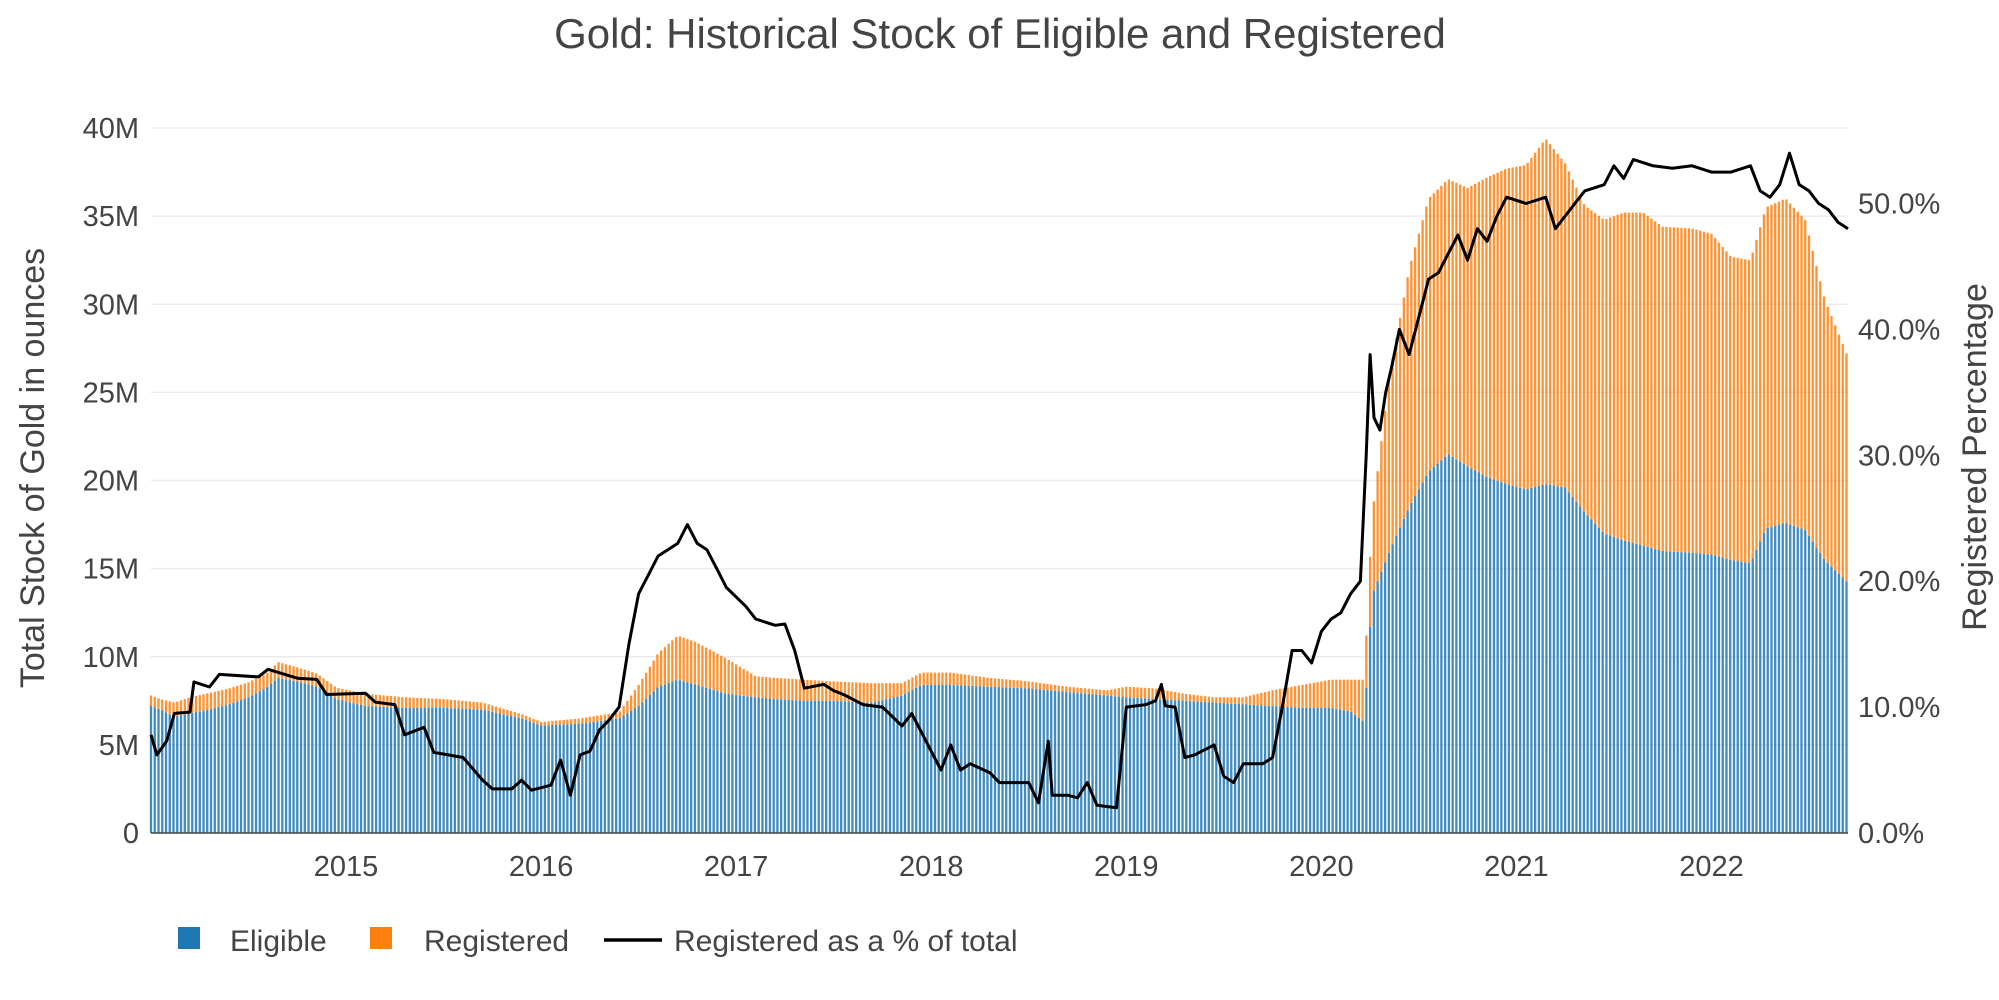 The width and height of the screenshot is (1999, 1000). I want to click on legend-label-registered: Registered, so click(496, 941).